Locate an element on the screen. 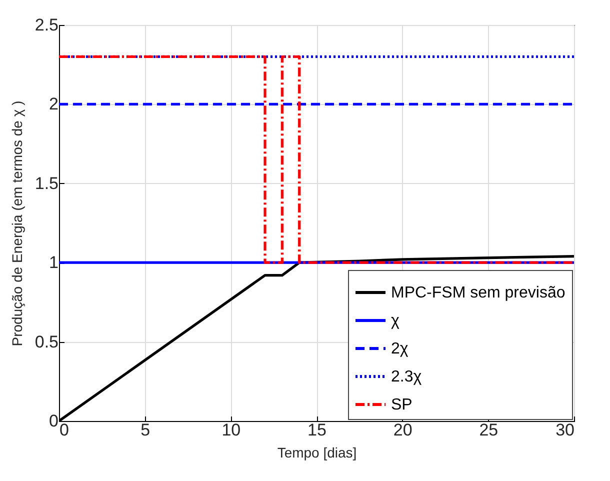 Image resolution: width=610 pixels, height=481 pixels. y-axis-title: Produção de Energia (em termos de χ ) is located at coordinates (16, 223).